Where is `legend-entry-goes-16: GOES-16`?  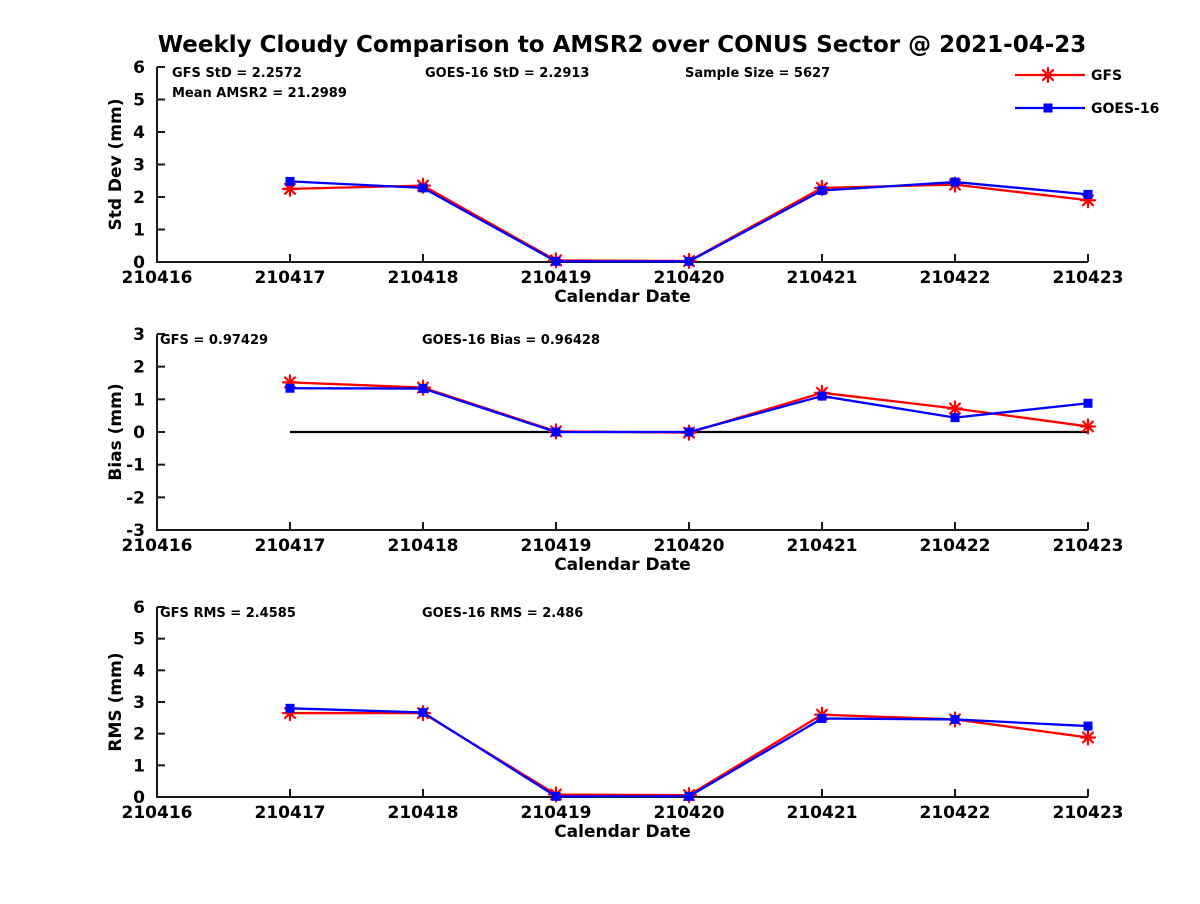 legend-entry-goes-16: GOES-16 is located at coordinates (1087, 109).